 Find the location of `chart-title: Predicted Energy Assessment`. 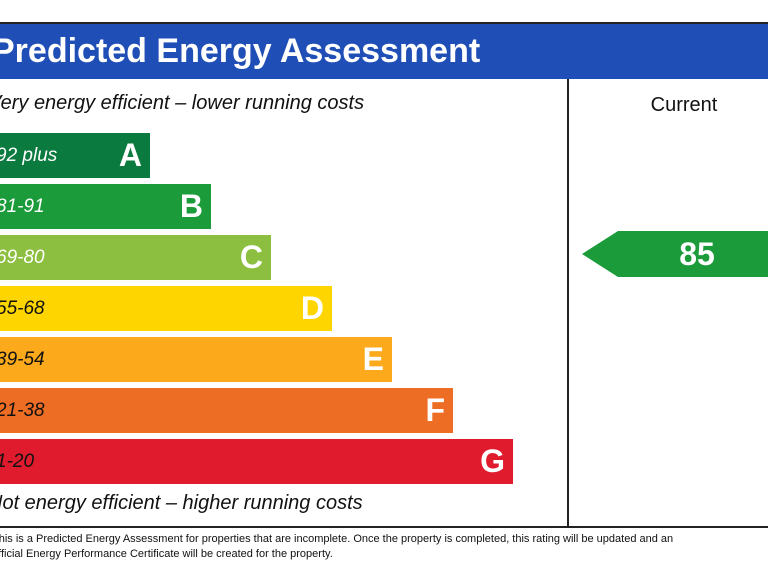

chart-title: Predicted Energy Assessment is located at coordinates (240, 51).